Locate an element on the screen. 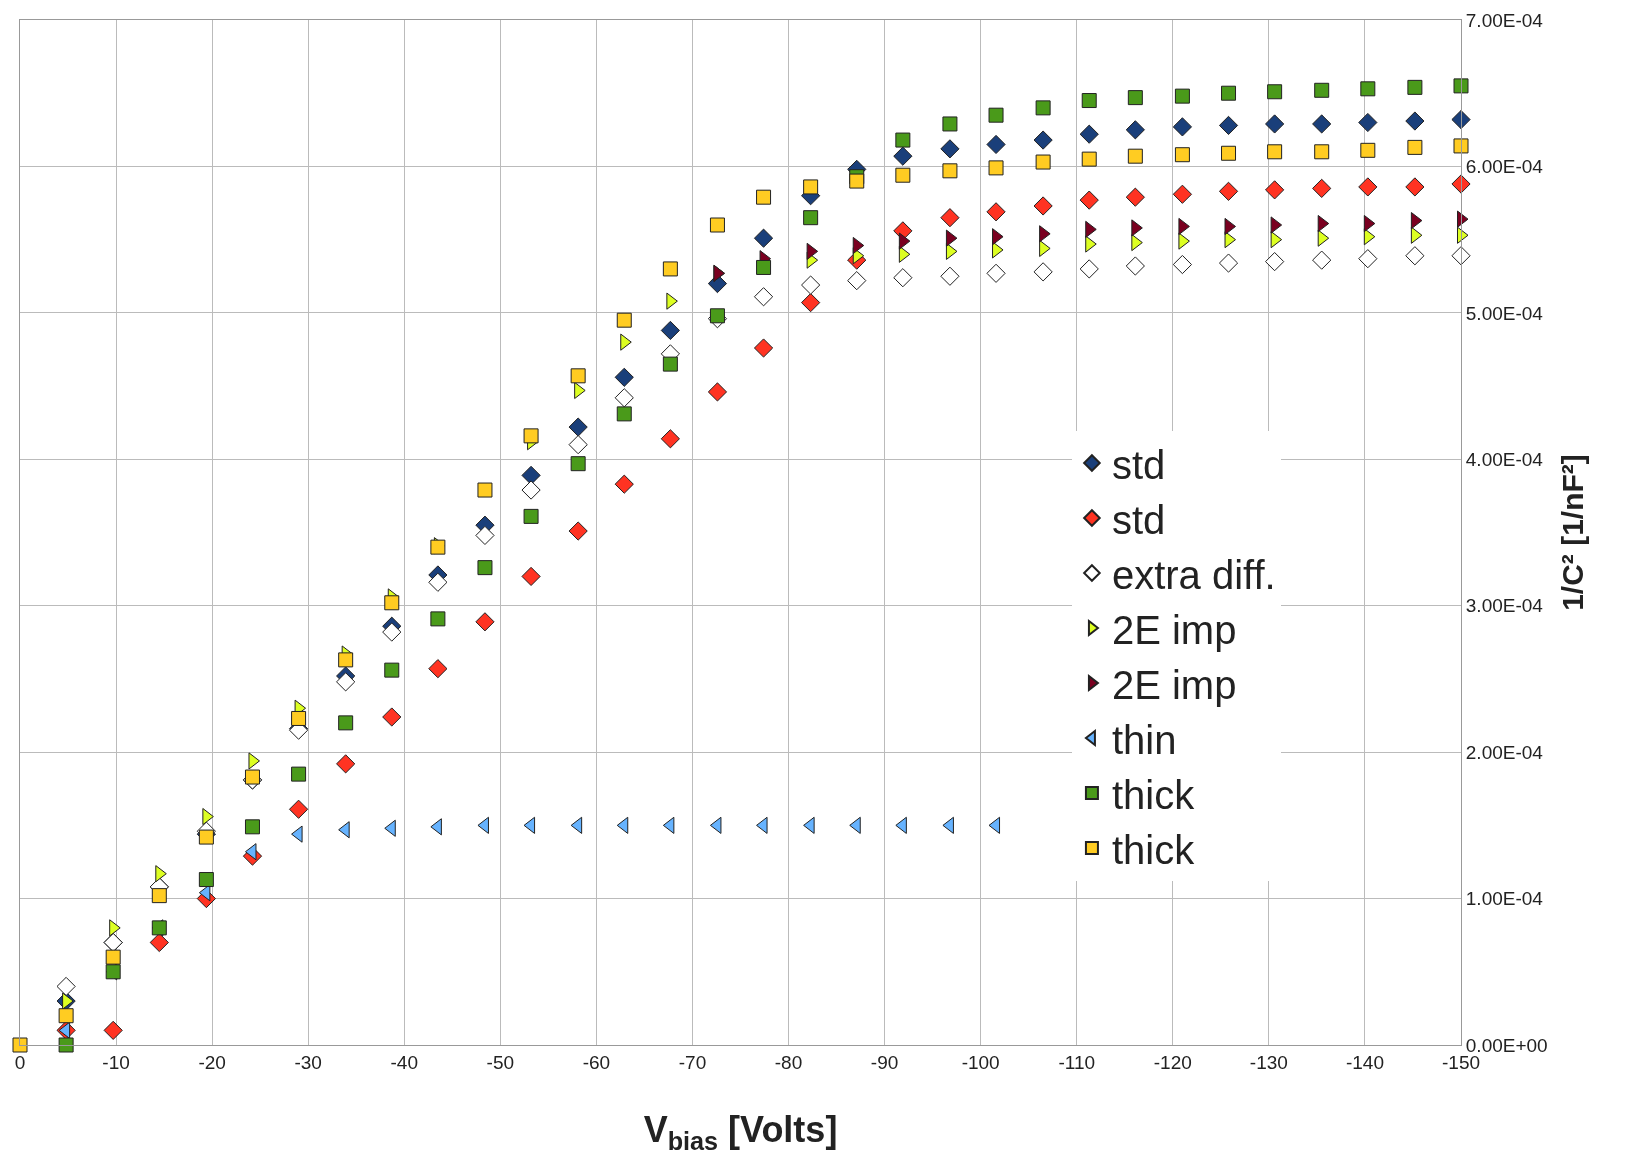 Image resolution: width=1636 pixels, height=1155 pixels. y-tick-label: 4.00E-04 is located at coordinates (1504, 459).